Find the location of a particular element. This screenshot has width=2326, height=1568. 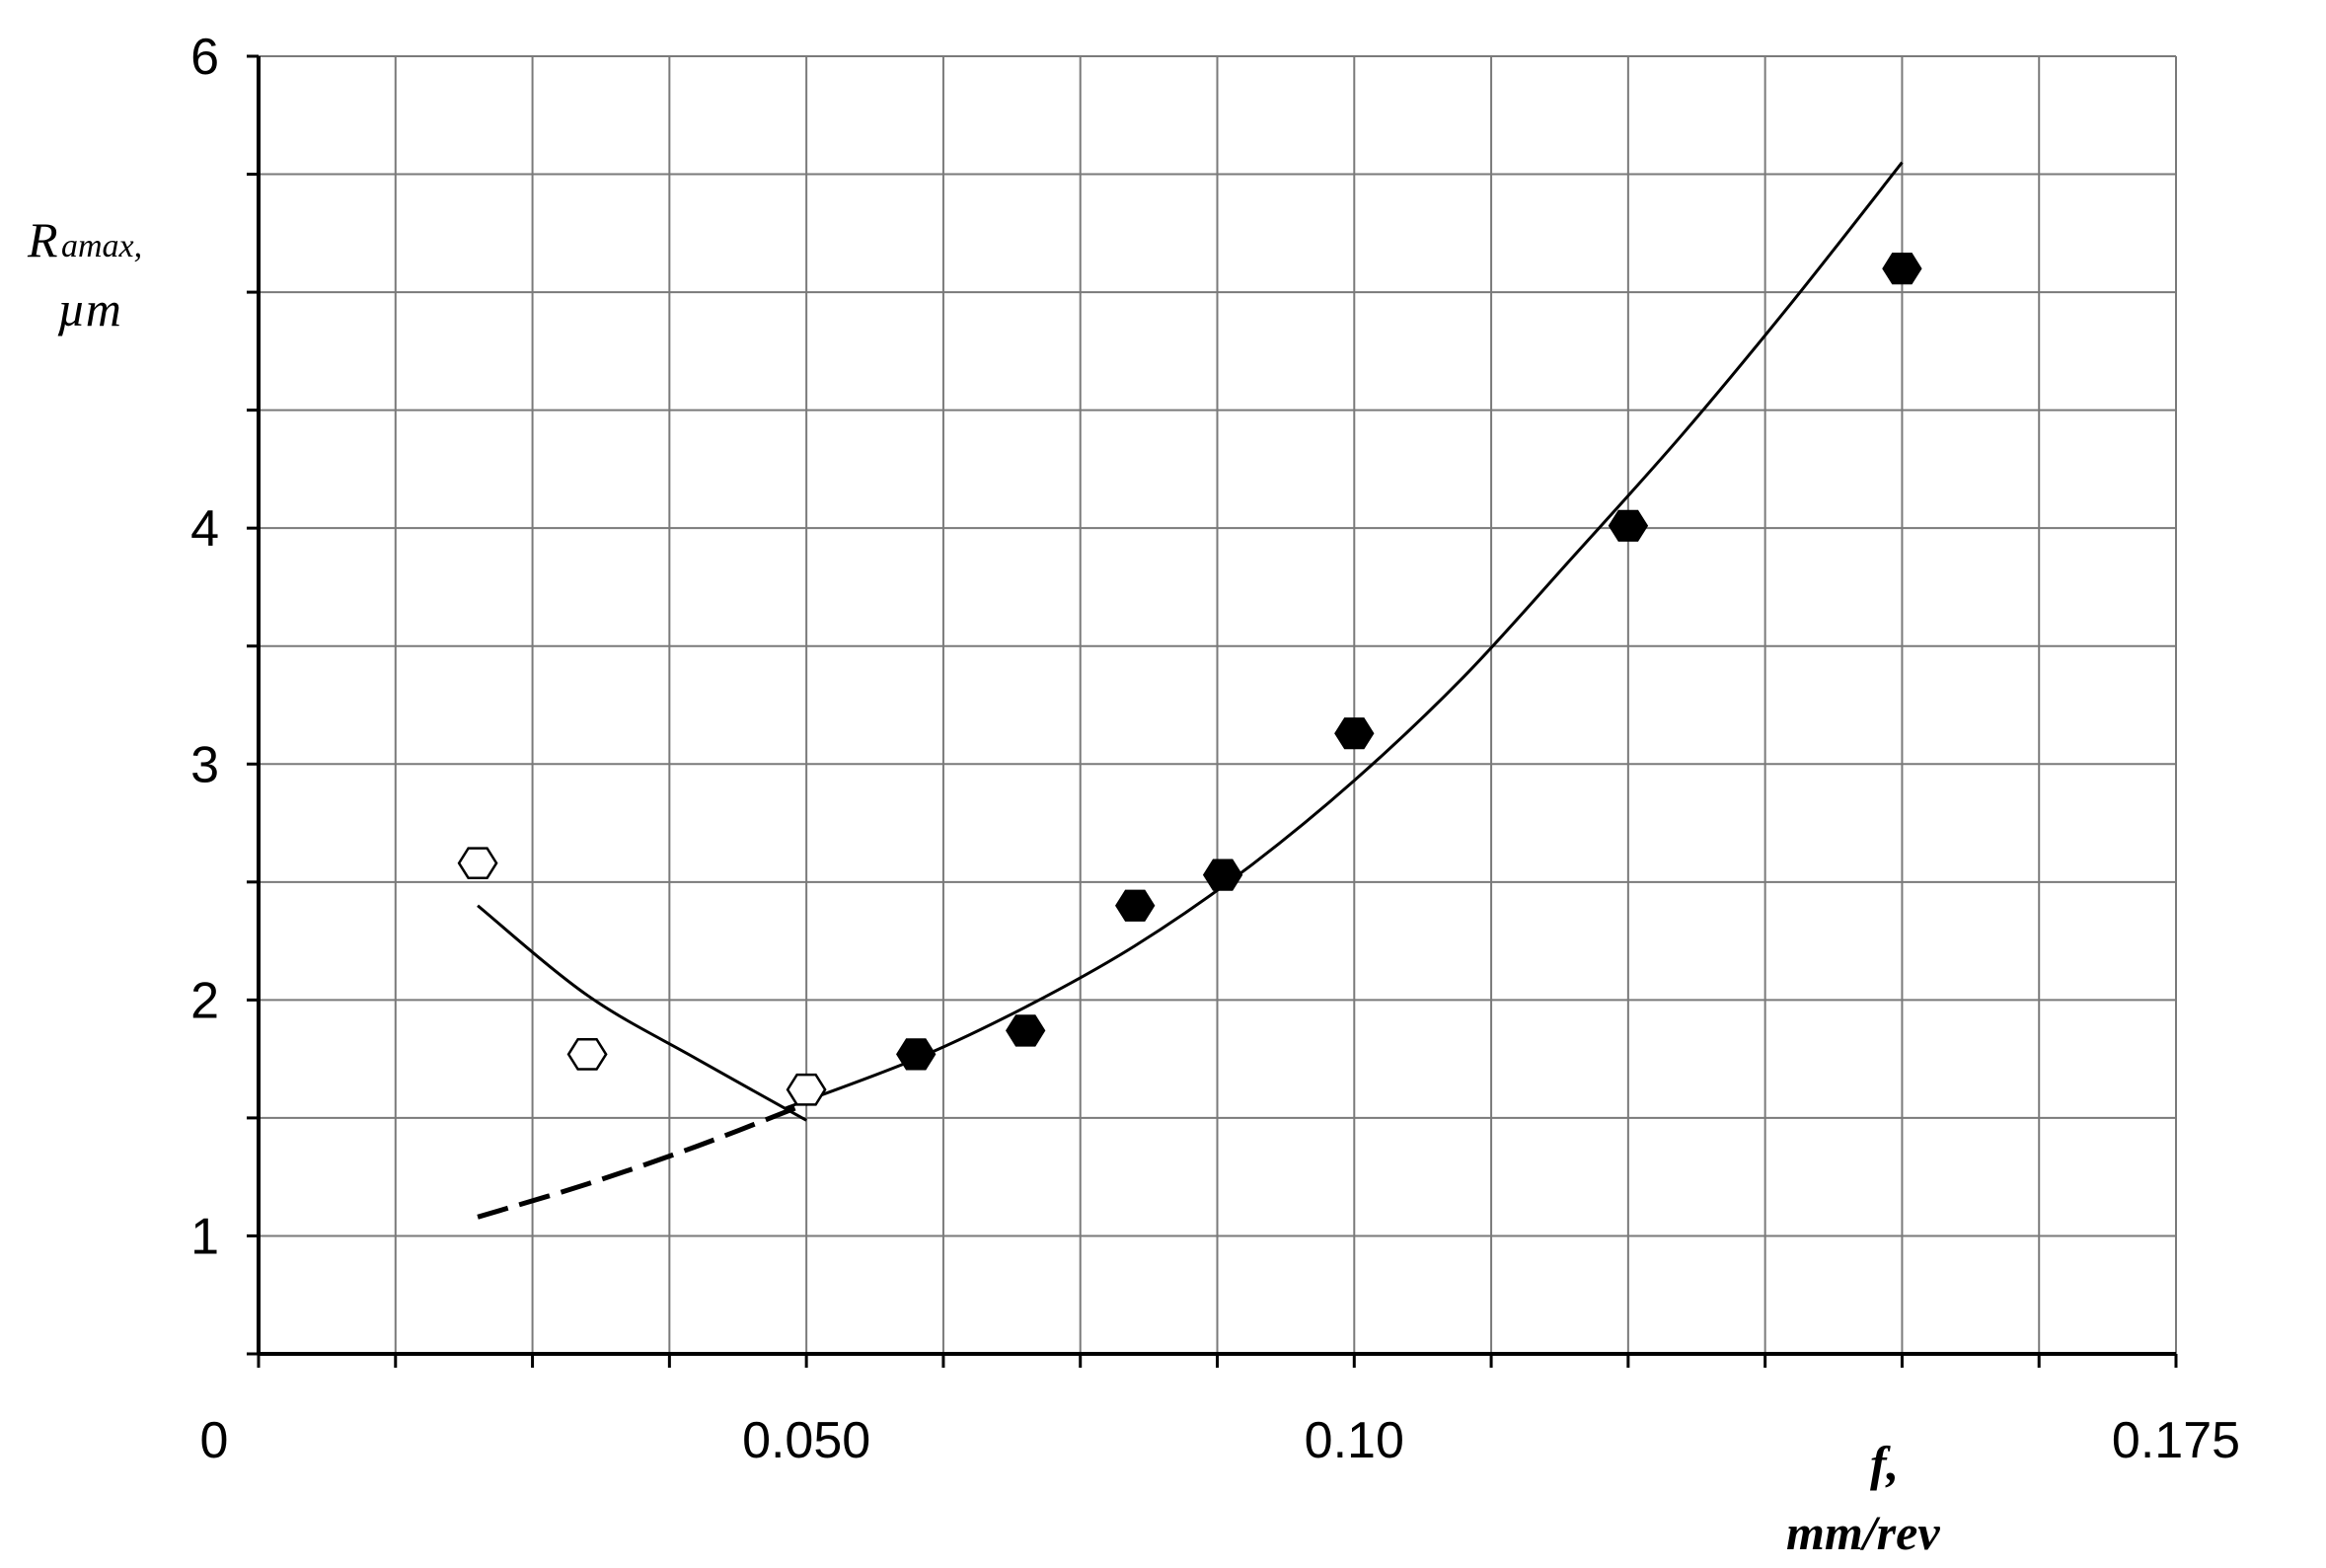

y-axis-unit: µm is located at coordinates (89, 308).